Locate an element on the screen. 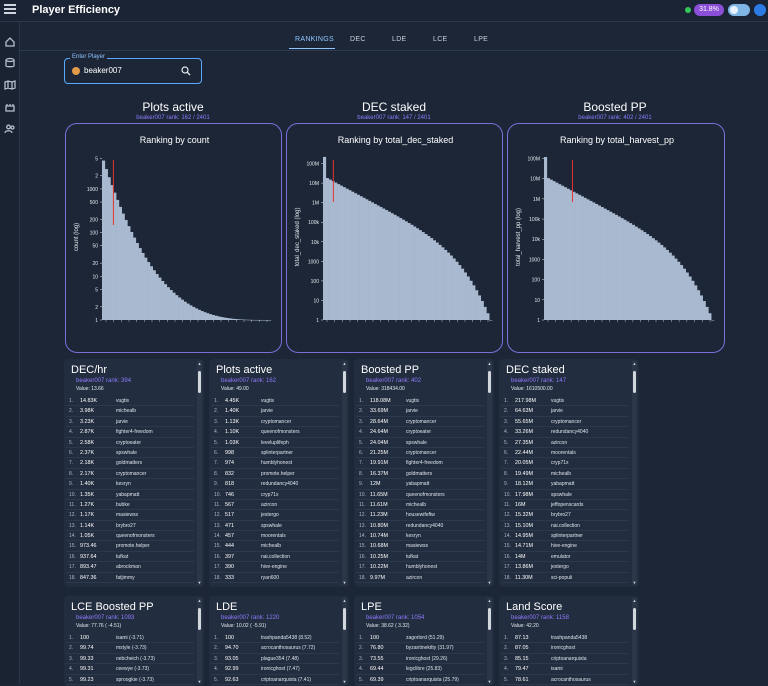  table-row: 9. 818 redundancy4040 is located at coordinates (275, 484).